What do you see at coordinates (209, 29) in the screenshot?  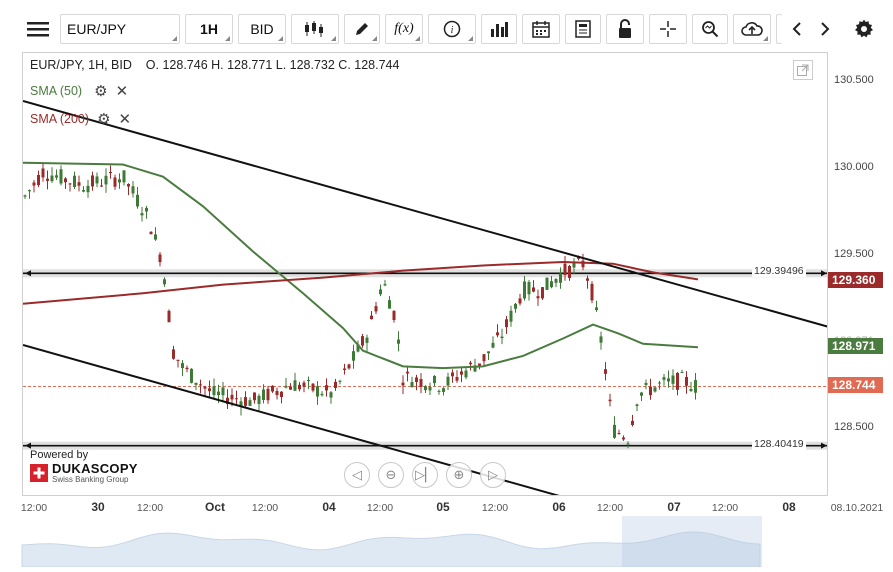 I see `timeframe-selector: 1H` at bounding box center [209, 29].